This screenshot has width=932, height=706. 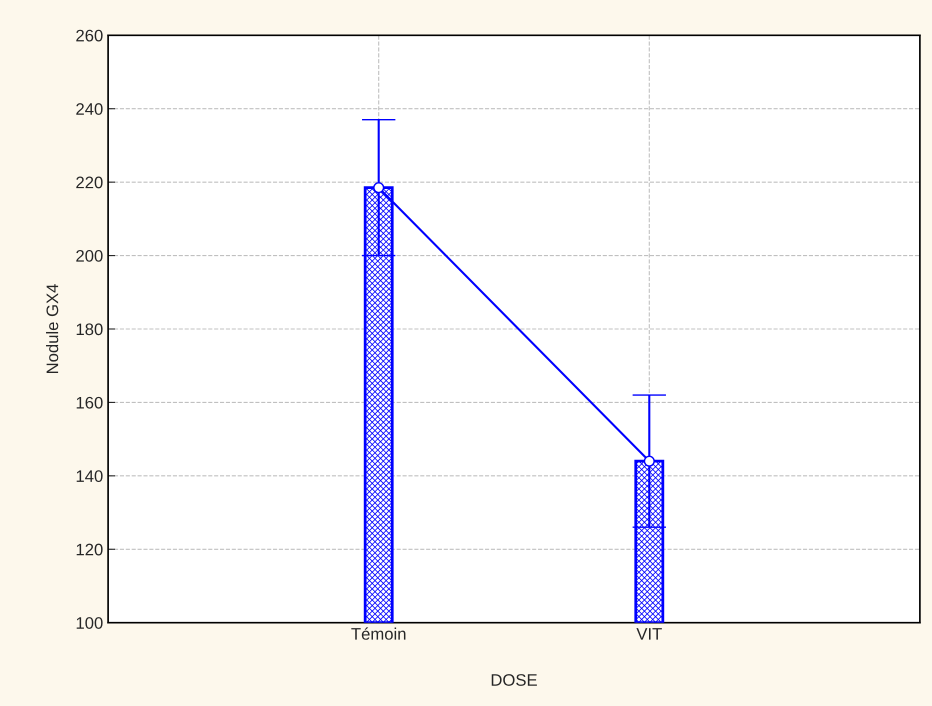 What do you see at coordinates (89, 109) in the screenshot?
I see `y-tick-label: 240` at bounding box center [89, 109].